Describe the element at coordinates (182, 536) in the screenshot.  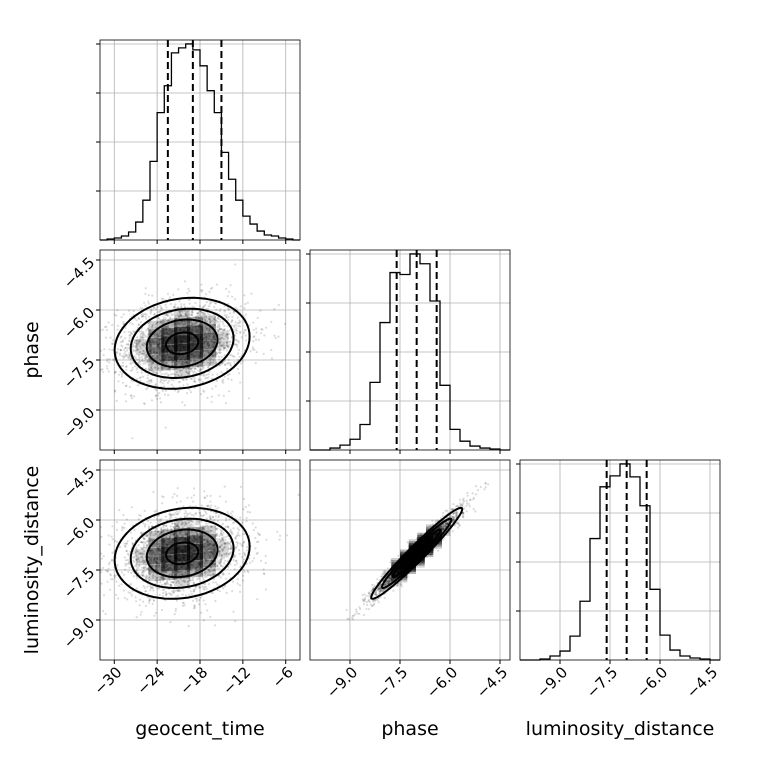
I see `density-block` at that location.